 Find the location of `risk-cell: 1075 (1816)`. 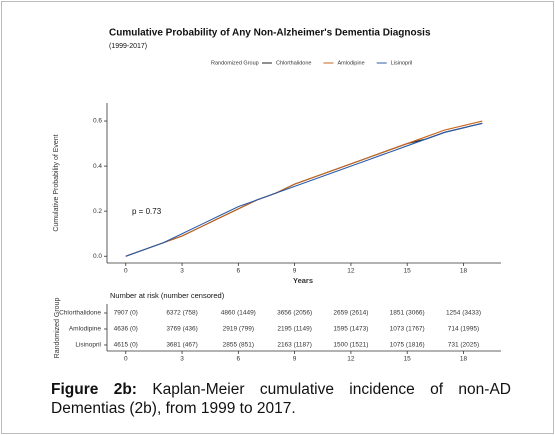

risk-cell: 1075 (1816) is located at coordinates (407, 345).